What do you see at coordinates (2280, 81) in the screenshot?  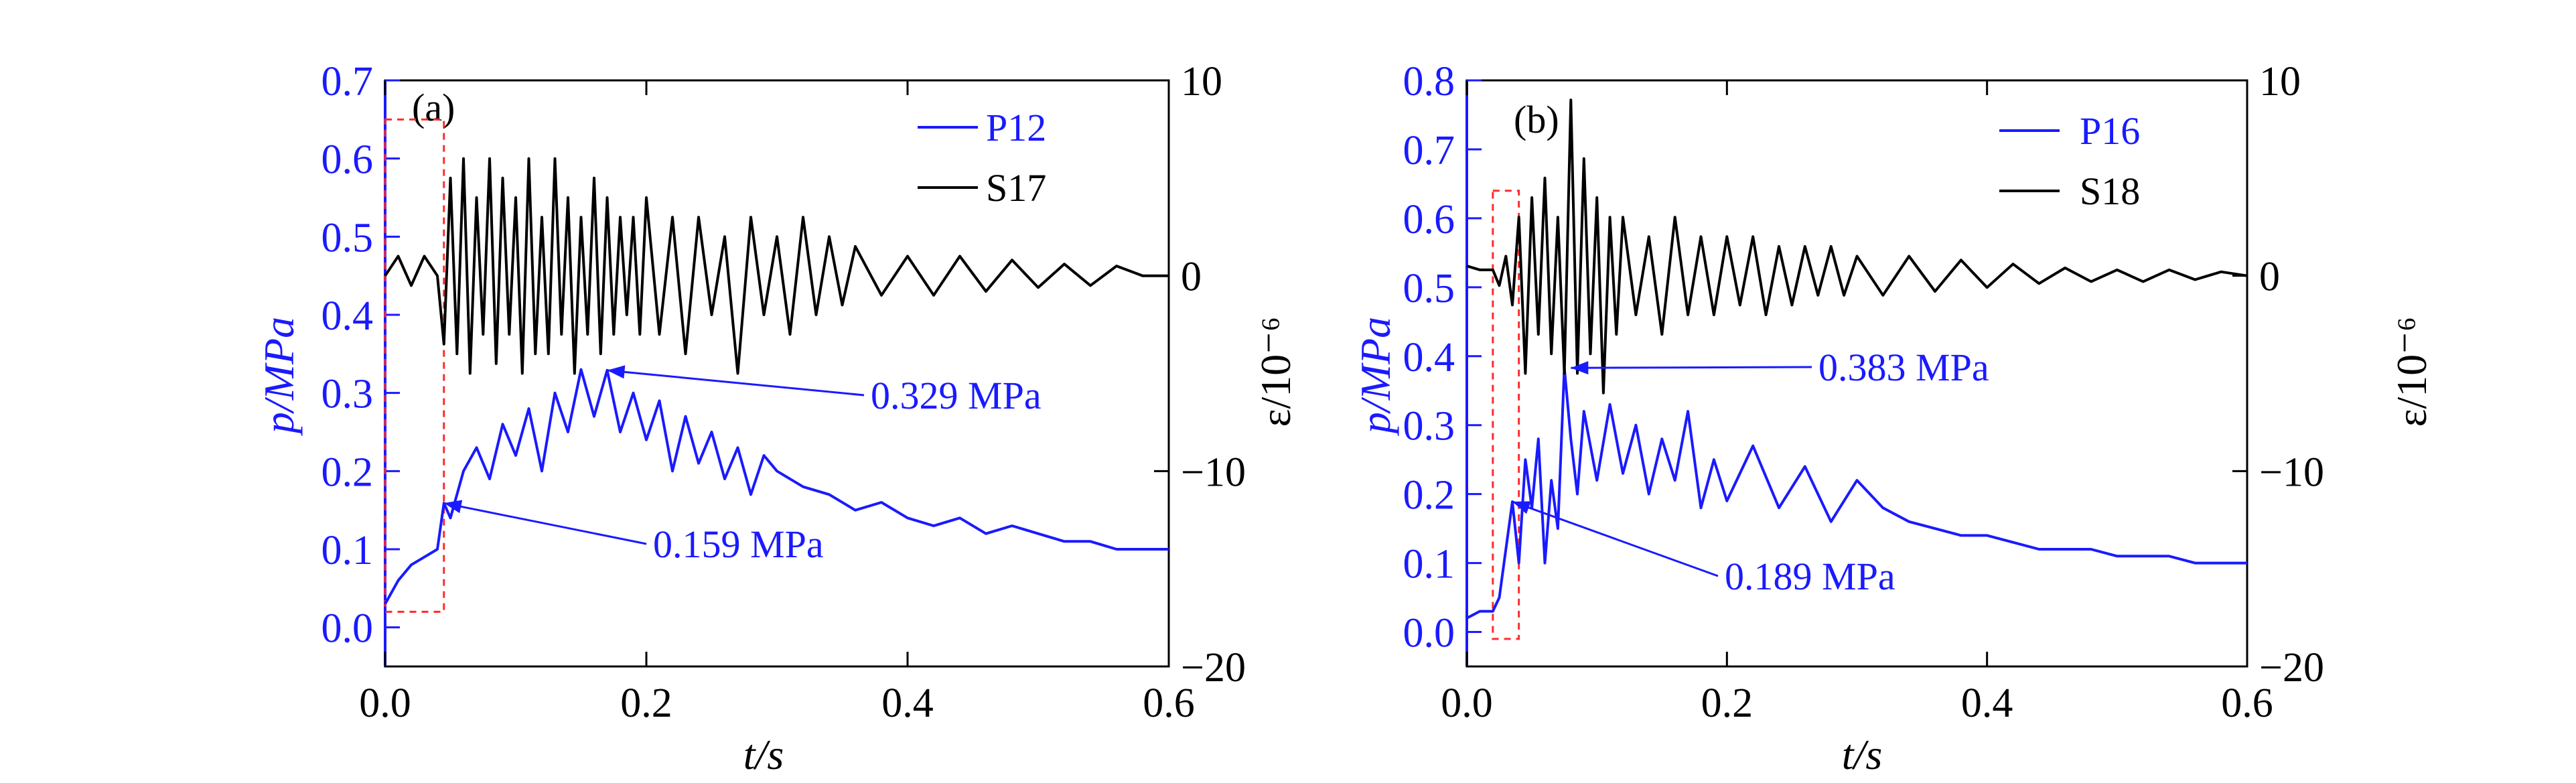 I see `y-right-tick-label-b-0: 10` at bounding box center [2280, 81].